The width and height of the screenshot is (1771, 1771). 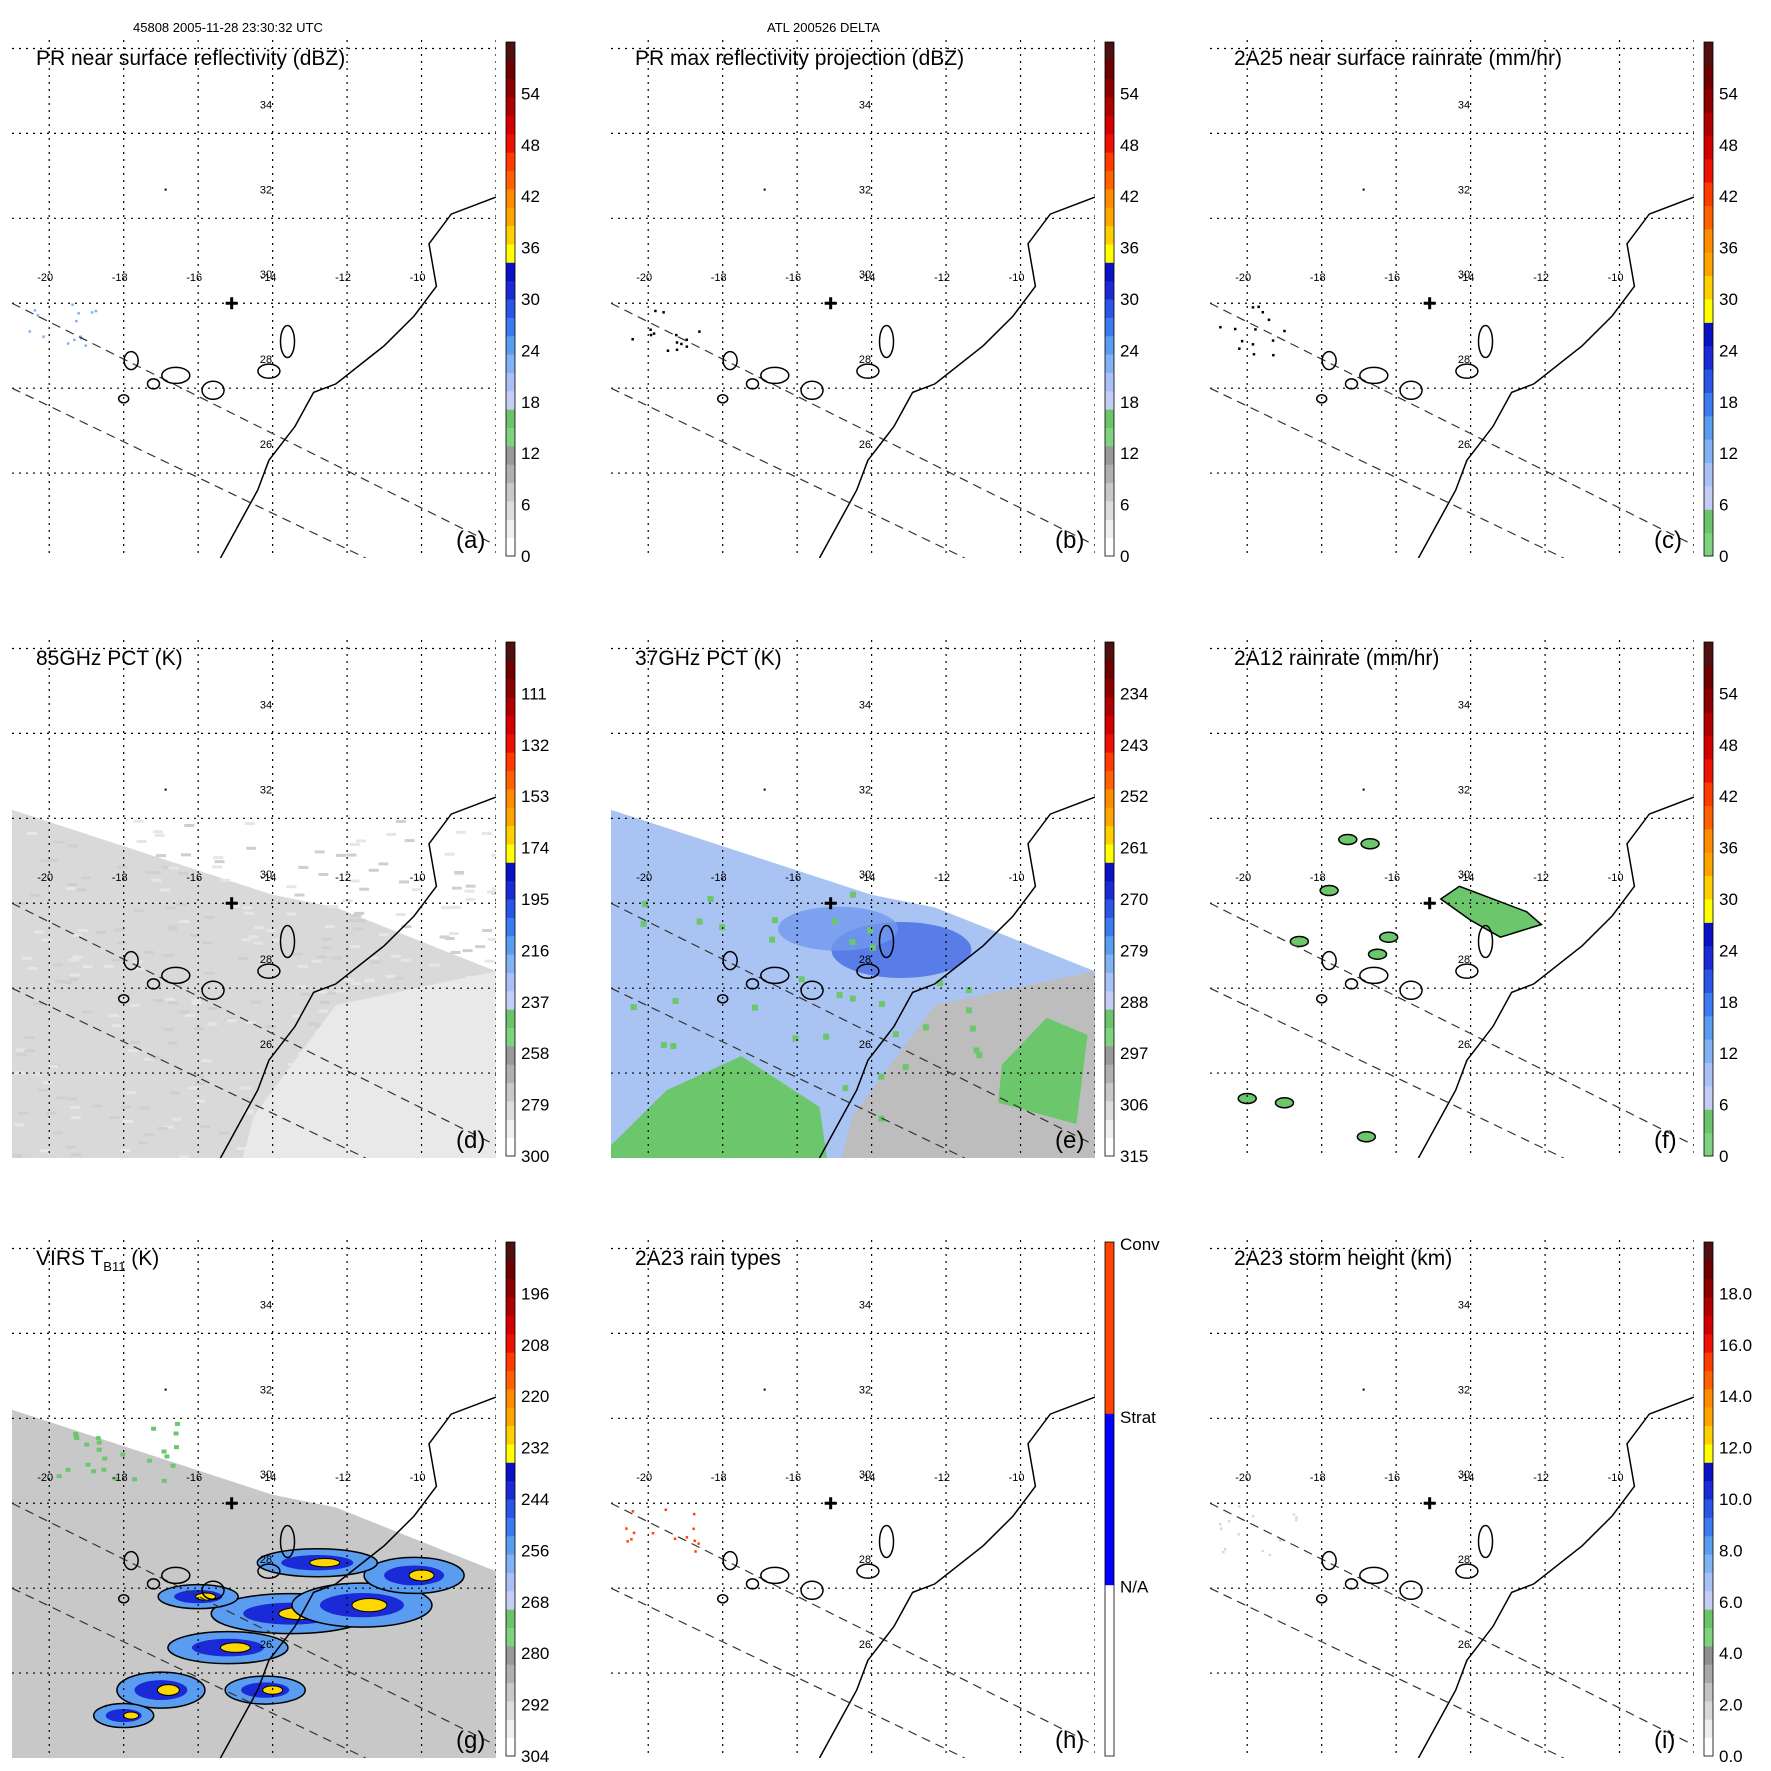 I want to click on colorbar-tick-label: 48, so click(x=1728, y=145).